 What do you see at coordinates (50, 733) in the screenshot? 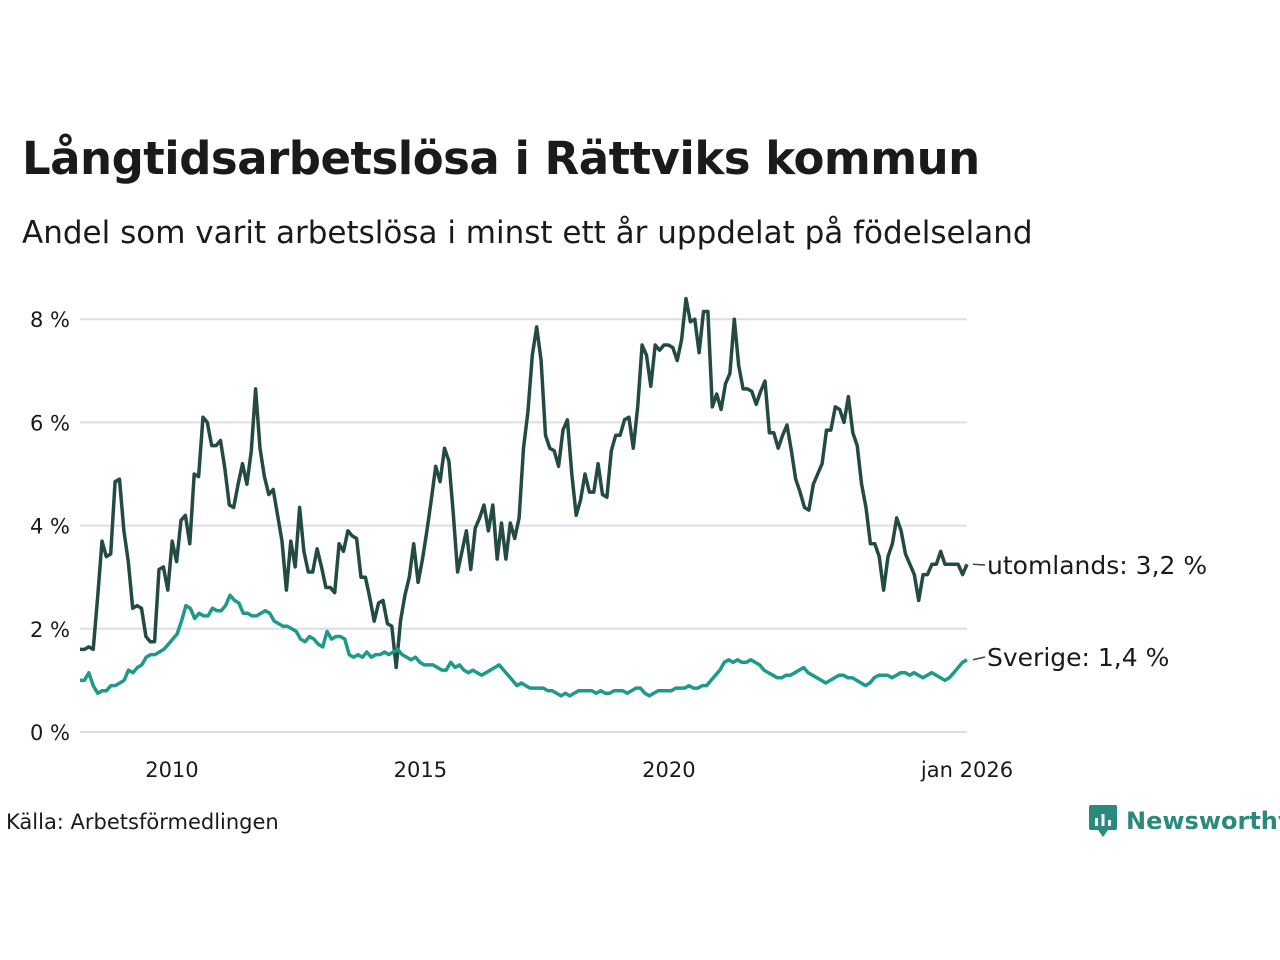
I see `y-tick-label: 0 %` at bounding box center [50, 733].